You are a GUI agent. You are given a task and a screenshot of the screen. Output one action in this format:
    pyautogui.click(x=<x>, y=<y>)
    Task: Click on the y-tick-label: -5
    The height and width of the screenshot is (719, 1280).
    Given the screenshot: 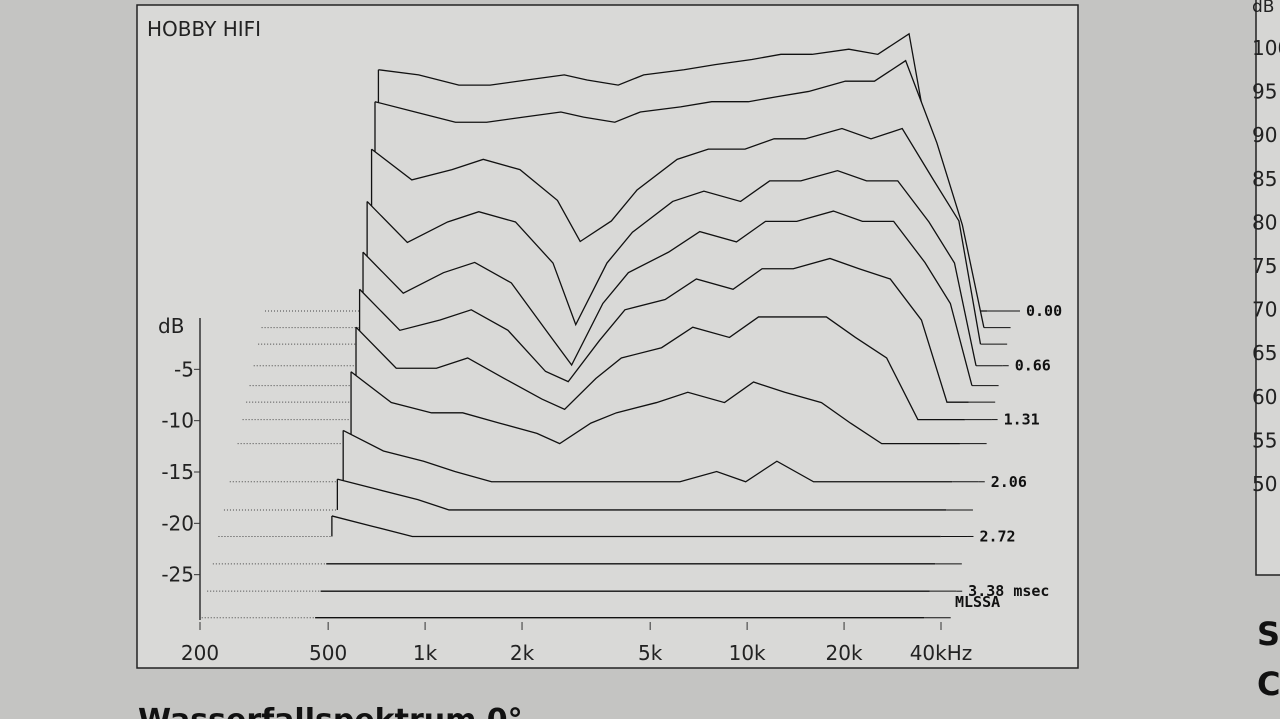 What is the action you would take?
    pyautogui.click(x=184, y=369)
    